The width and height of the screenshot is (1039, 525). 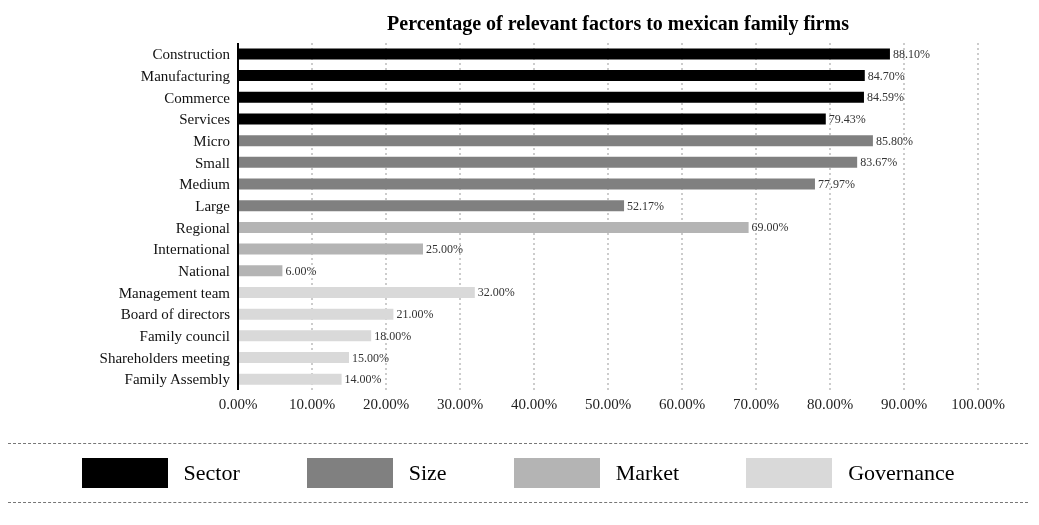 I want to click on x-tick-label: 100.00%, so click(x=978, y=403).